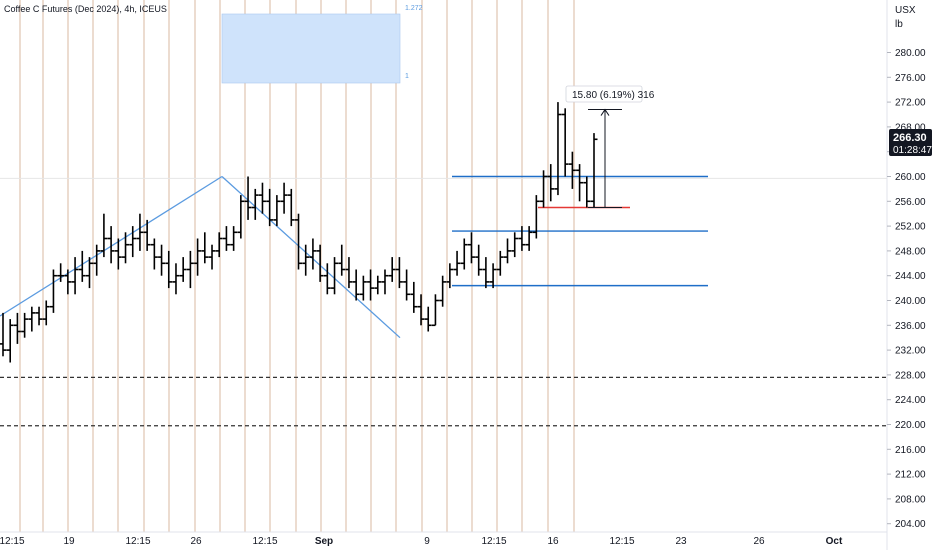 This screenshot has height=550, width=932. I want to click on y-tick-label: 256.00, so click(910, 202).